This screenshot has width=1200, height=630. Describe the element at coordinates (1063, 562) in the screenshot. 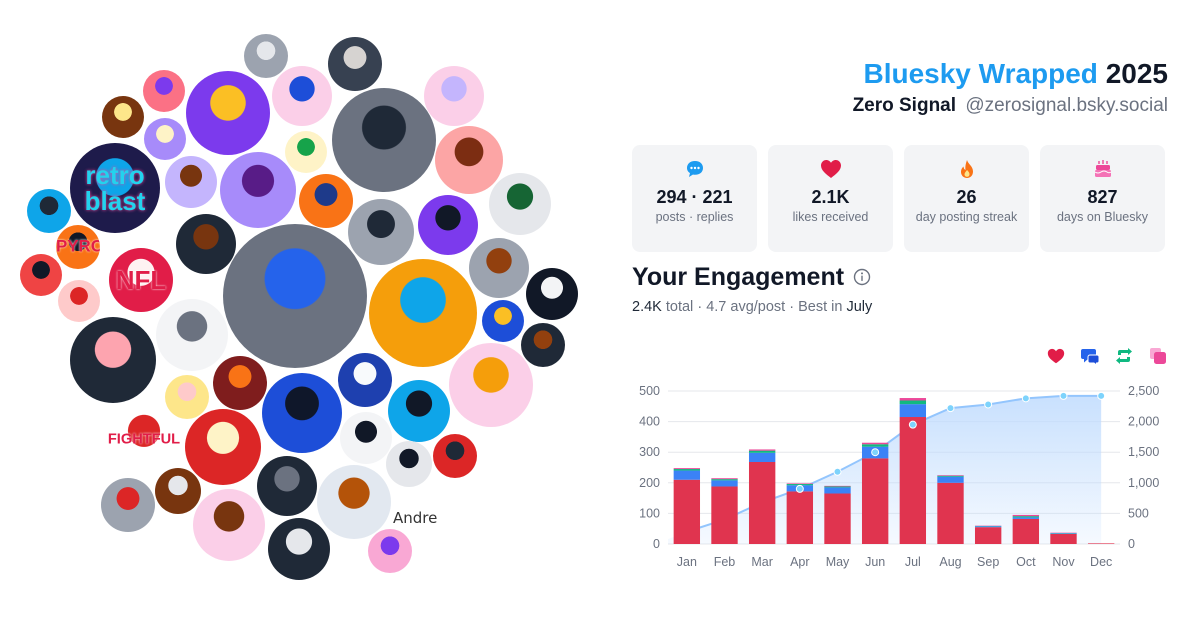

I see `x-tick-label: Nov` at that location.